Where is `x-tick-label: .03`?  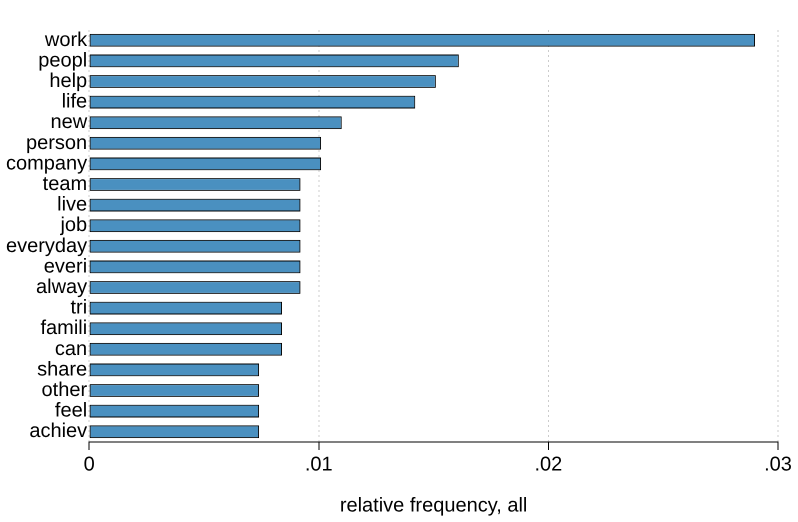 x-tick-label: .03 is located at coordinates (778, 465).